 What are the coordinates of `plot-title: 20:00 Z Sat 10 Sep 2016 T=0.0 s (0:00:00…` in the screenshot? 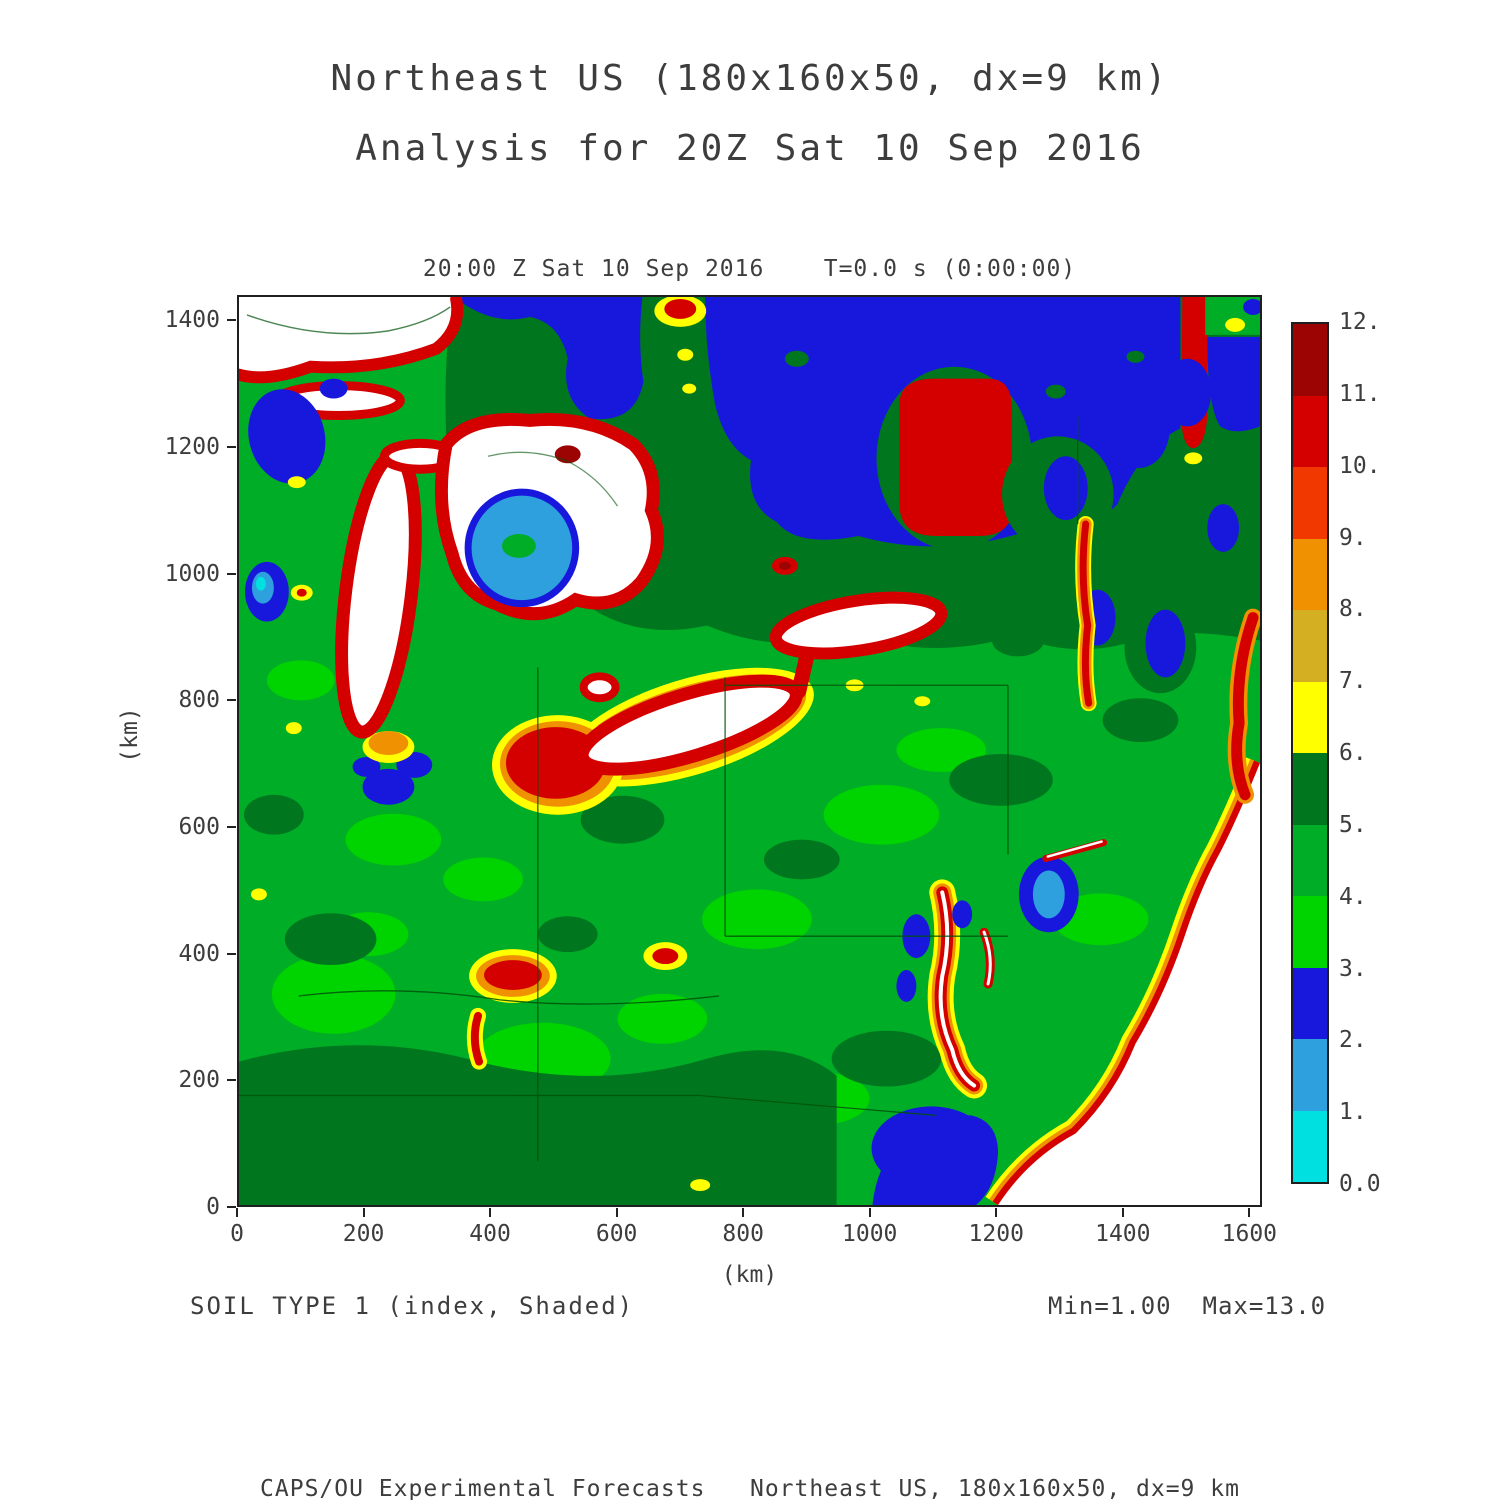 It's located at (749, 269).